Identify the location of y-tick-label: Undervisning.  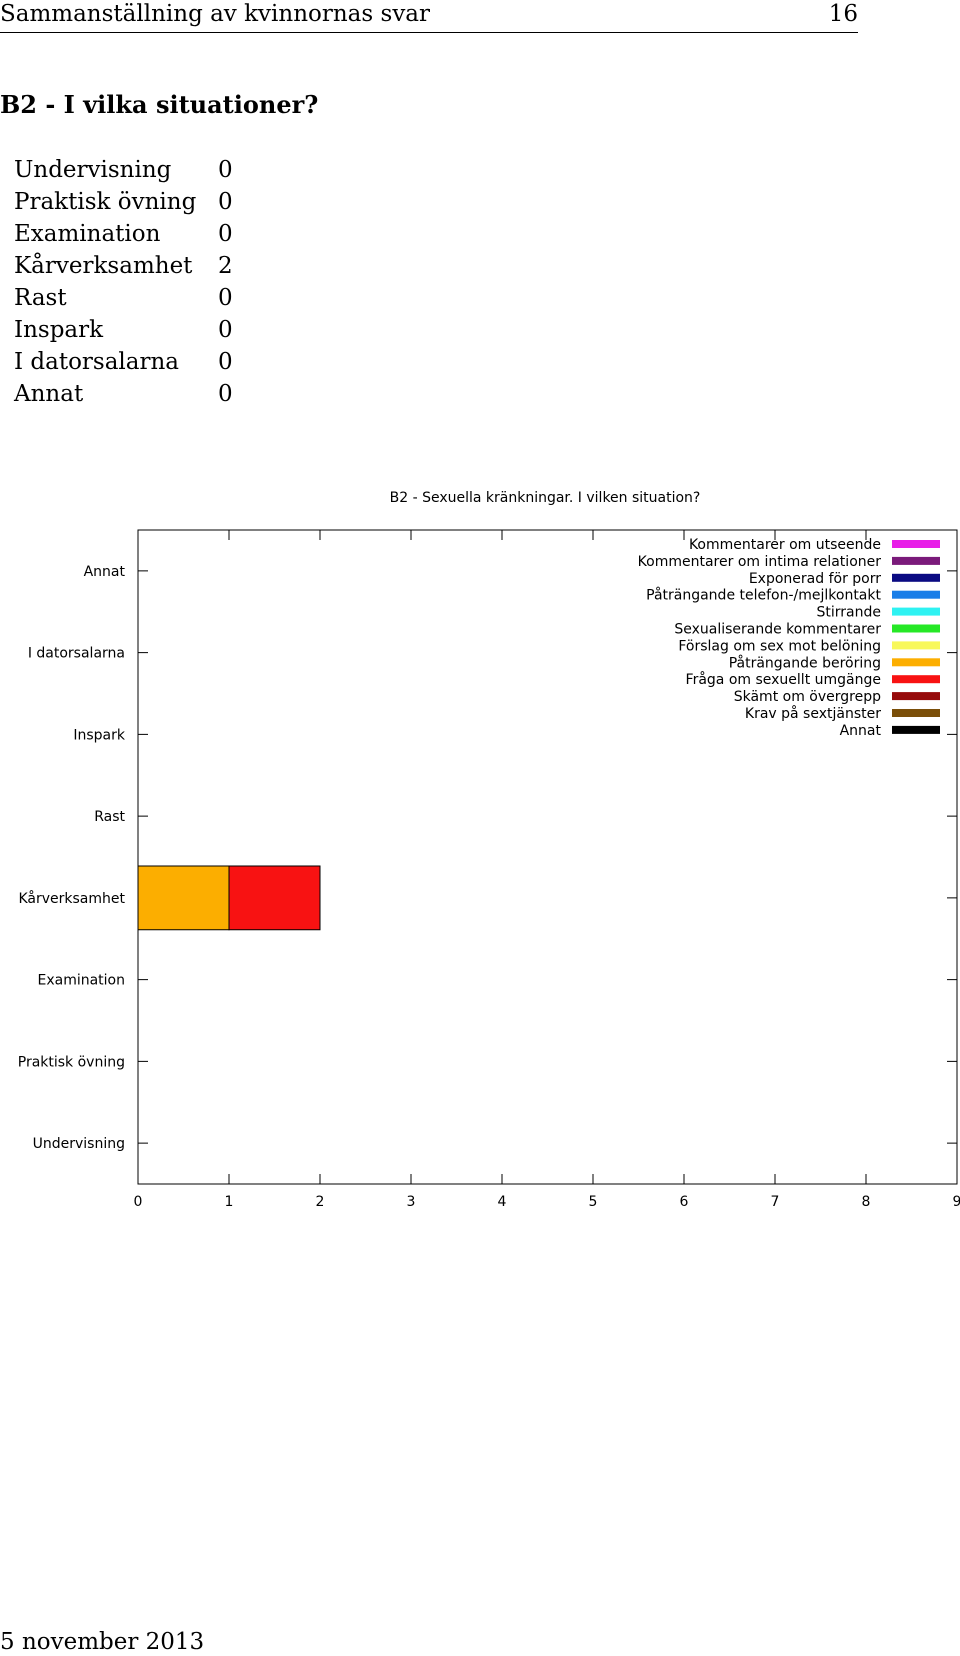
(79, 1144).